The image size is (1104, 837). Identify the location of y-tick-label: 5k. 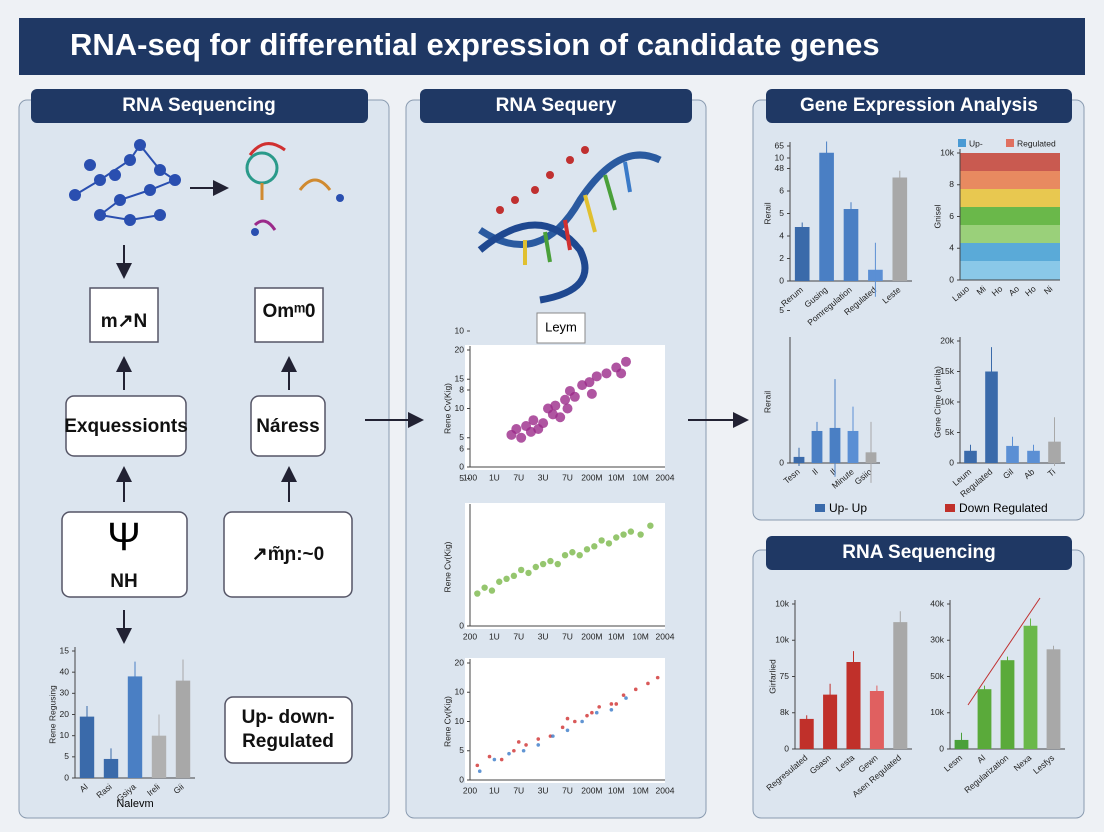
(950, 432).